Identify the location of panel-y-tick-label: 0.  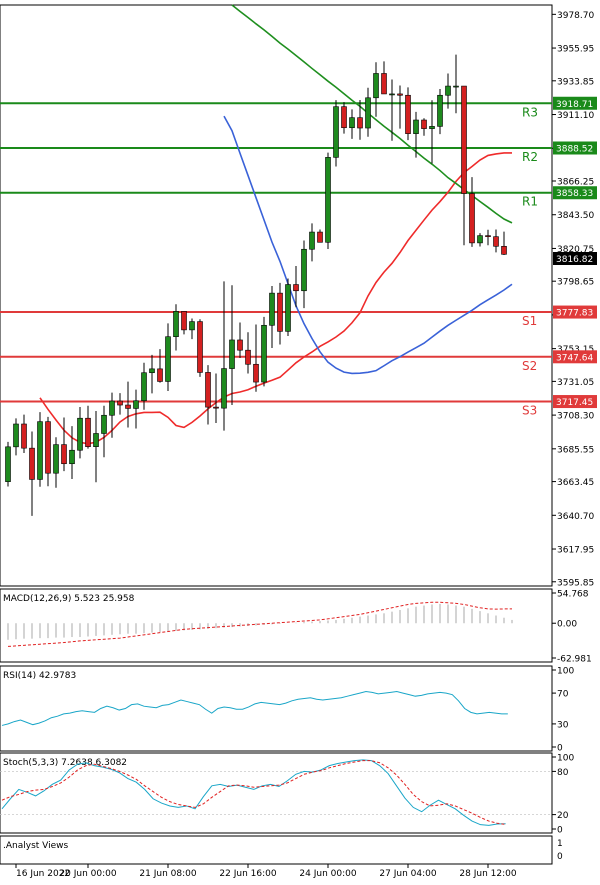
(560, 831).